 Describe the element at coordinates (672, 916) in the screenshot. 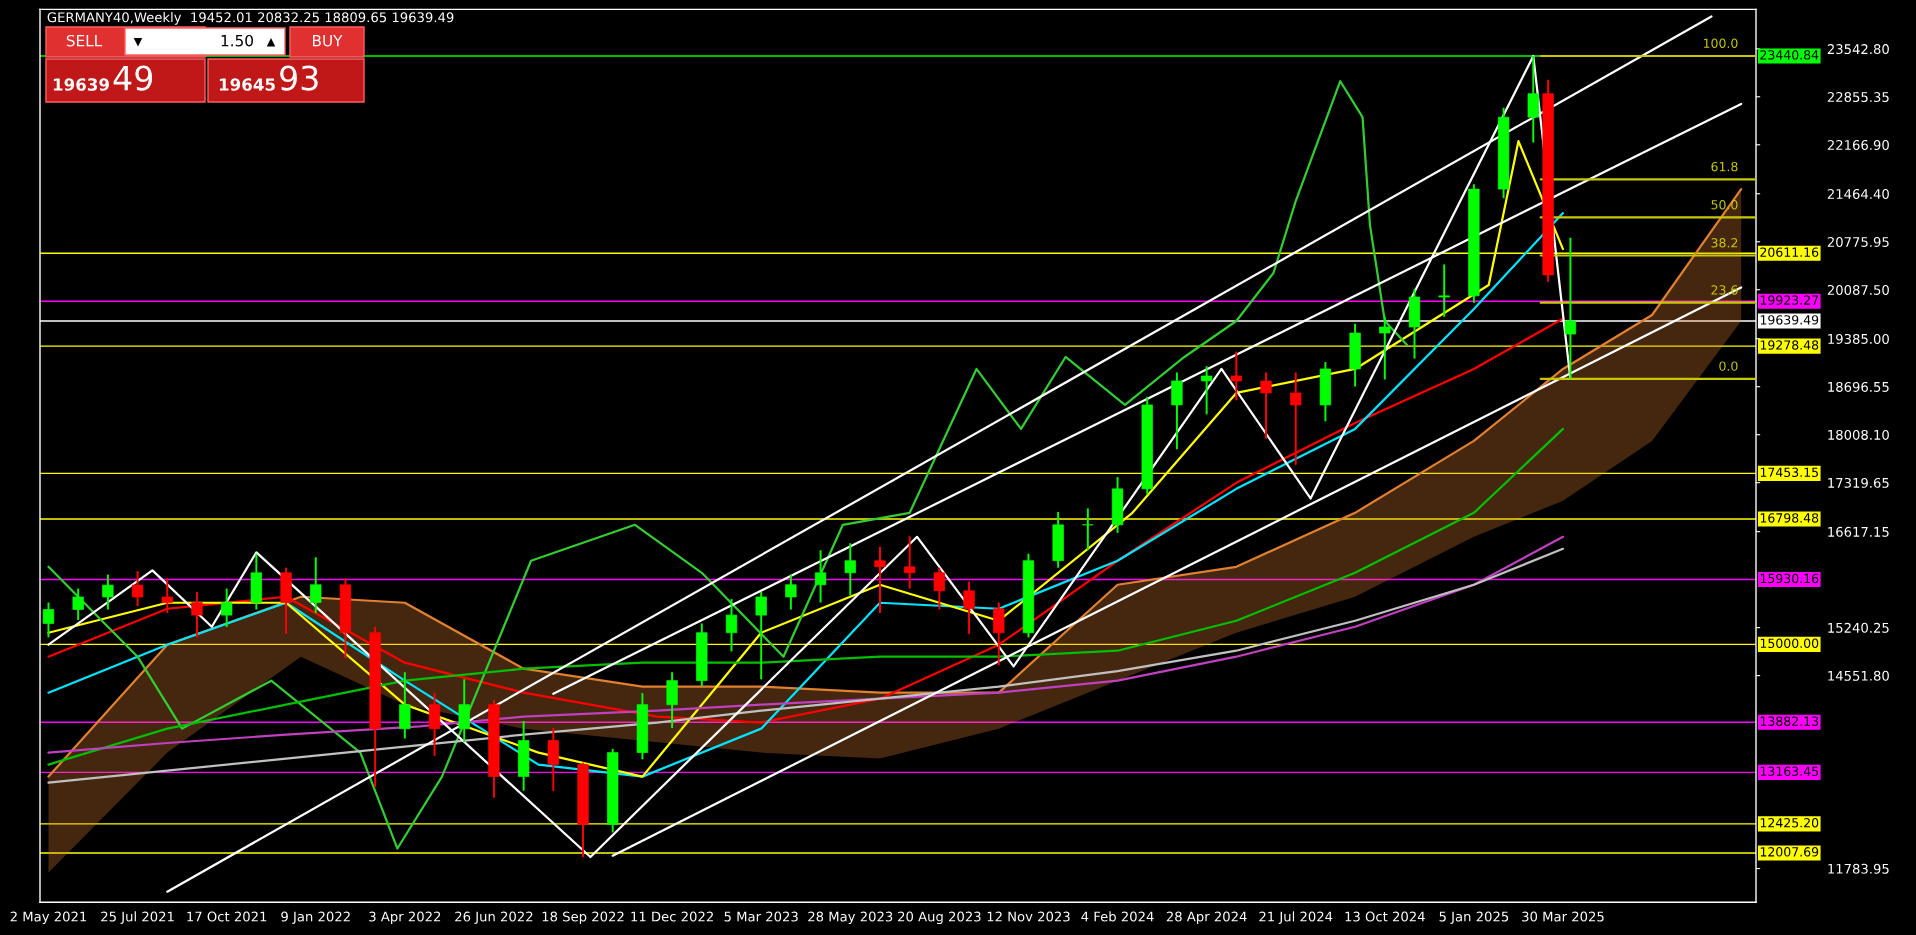

I see `x-tick-label: 11 Dec 2022` at that location.